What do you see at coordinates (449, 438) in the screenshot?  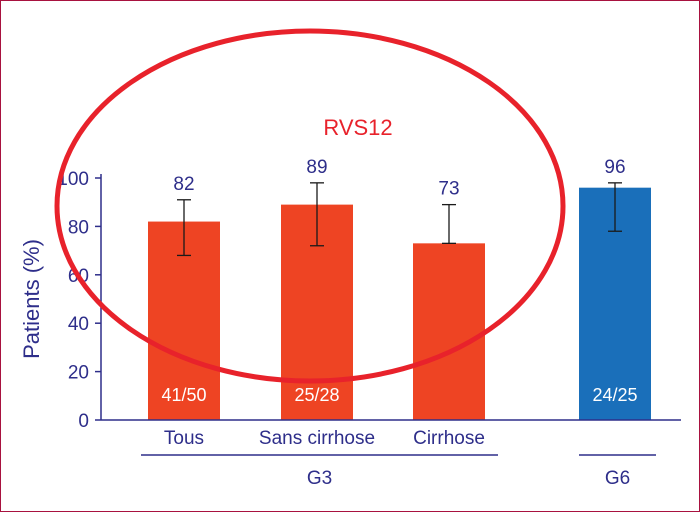 I see `category-label: Cirrhose` at bounding box center [449, 438].